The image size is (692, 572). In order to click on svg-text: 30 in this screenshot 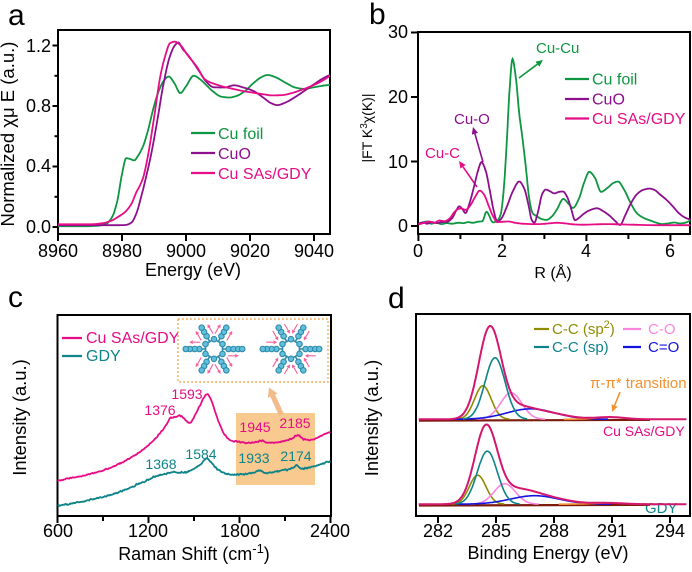, I will do `click(398, 32)`.